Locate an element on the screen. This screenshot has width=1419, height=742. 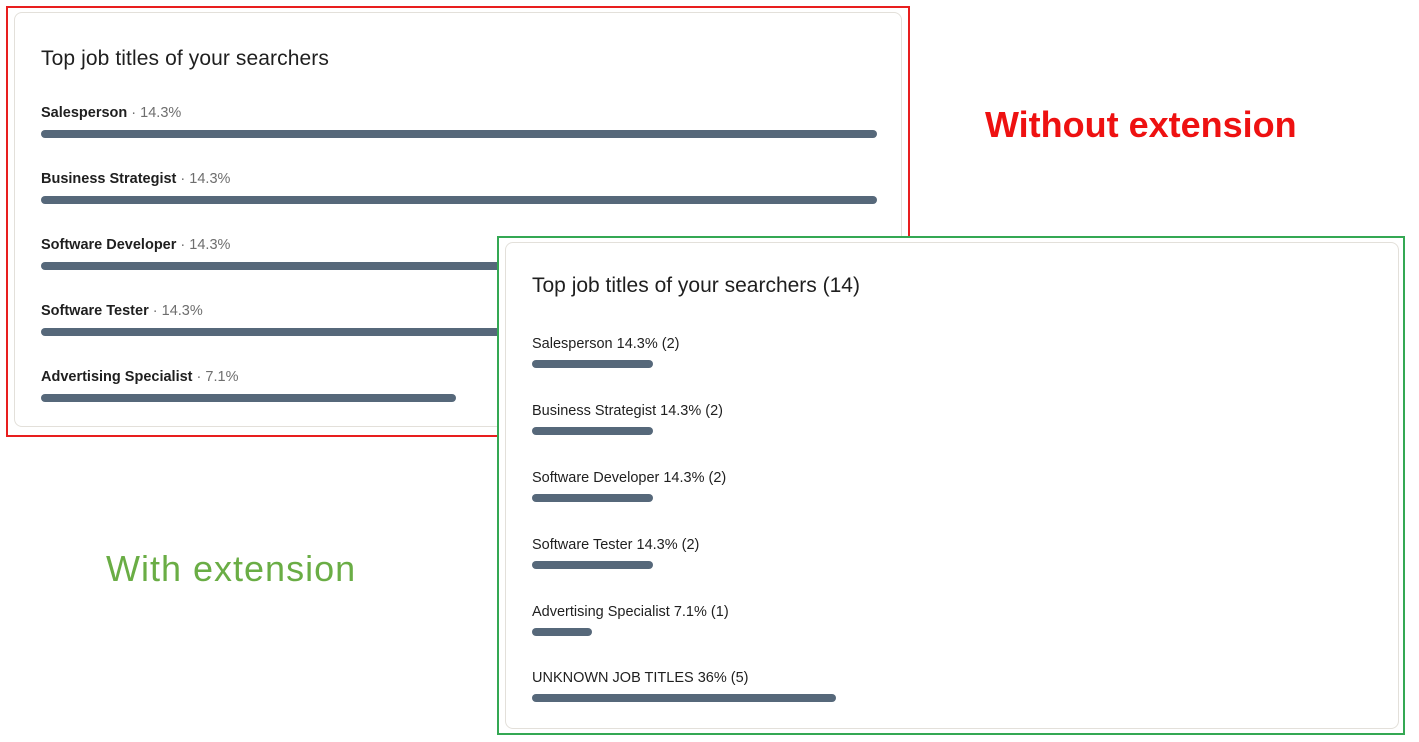
card-title: Top job titles of your searchers is located at coordinates (185, 58).